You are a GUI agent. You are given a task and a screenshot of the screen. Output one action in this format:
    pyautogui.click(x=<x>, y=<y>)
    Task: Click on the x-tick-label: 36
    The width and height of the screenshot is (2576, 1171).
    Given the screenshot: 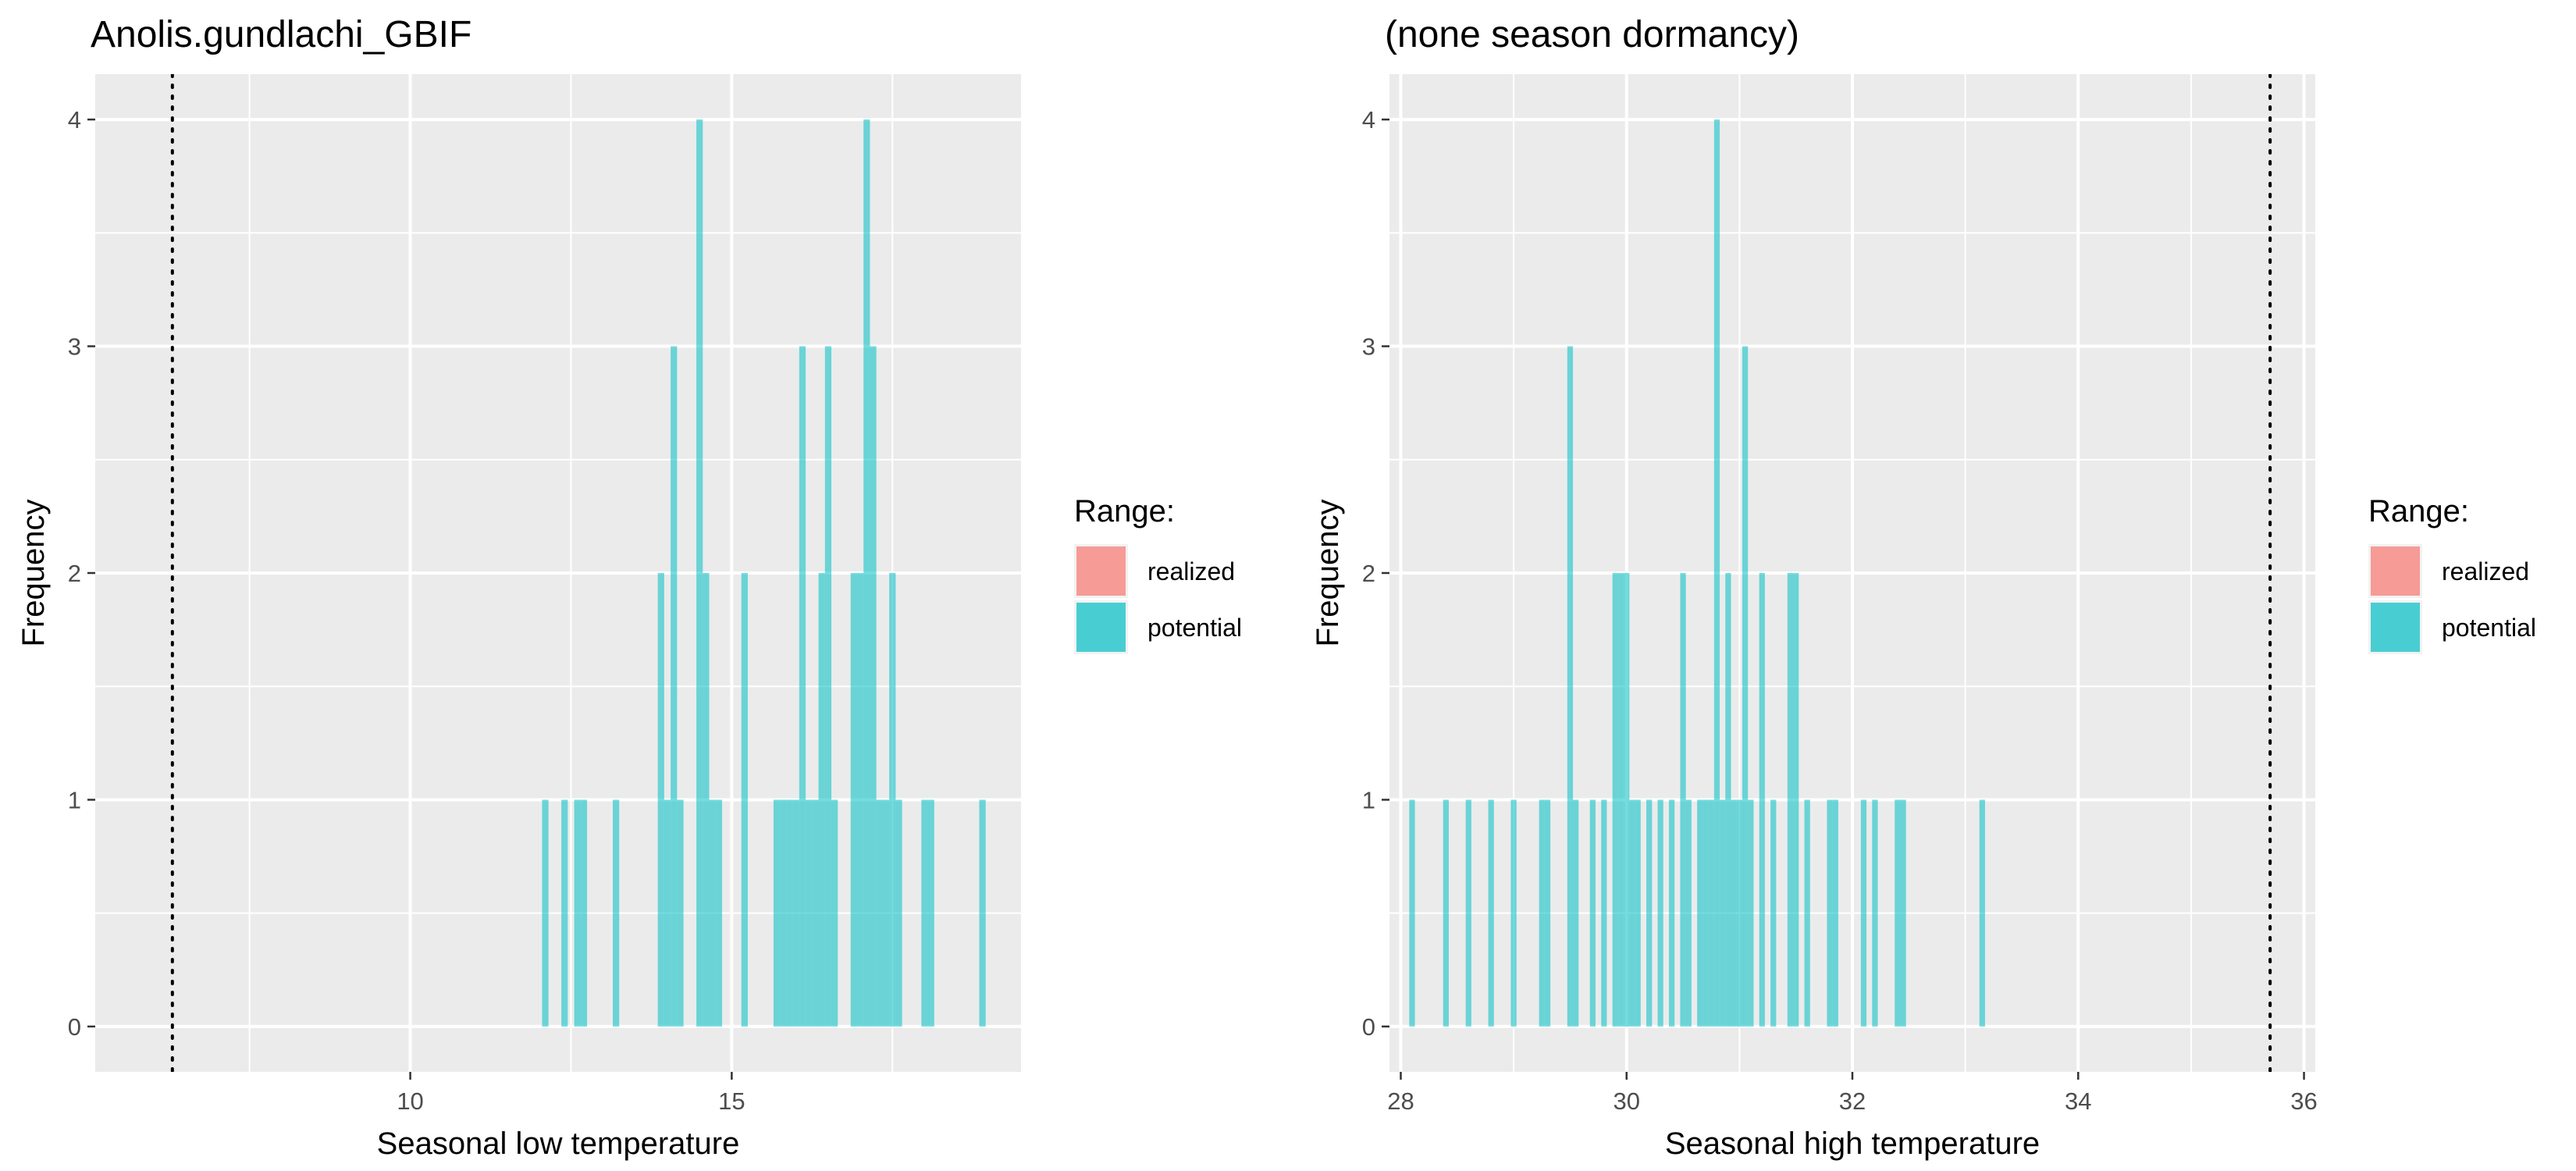 What is the action you would take?
    pyautogui.click(x=2303, y=1101)
    